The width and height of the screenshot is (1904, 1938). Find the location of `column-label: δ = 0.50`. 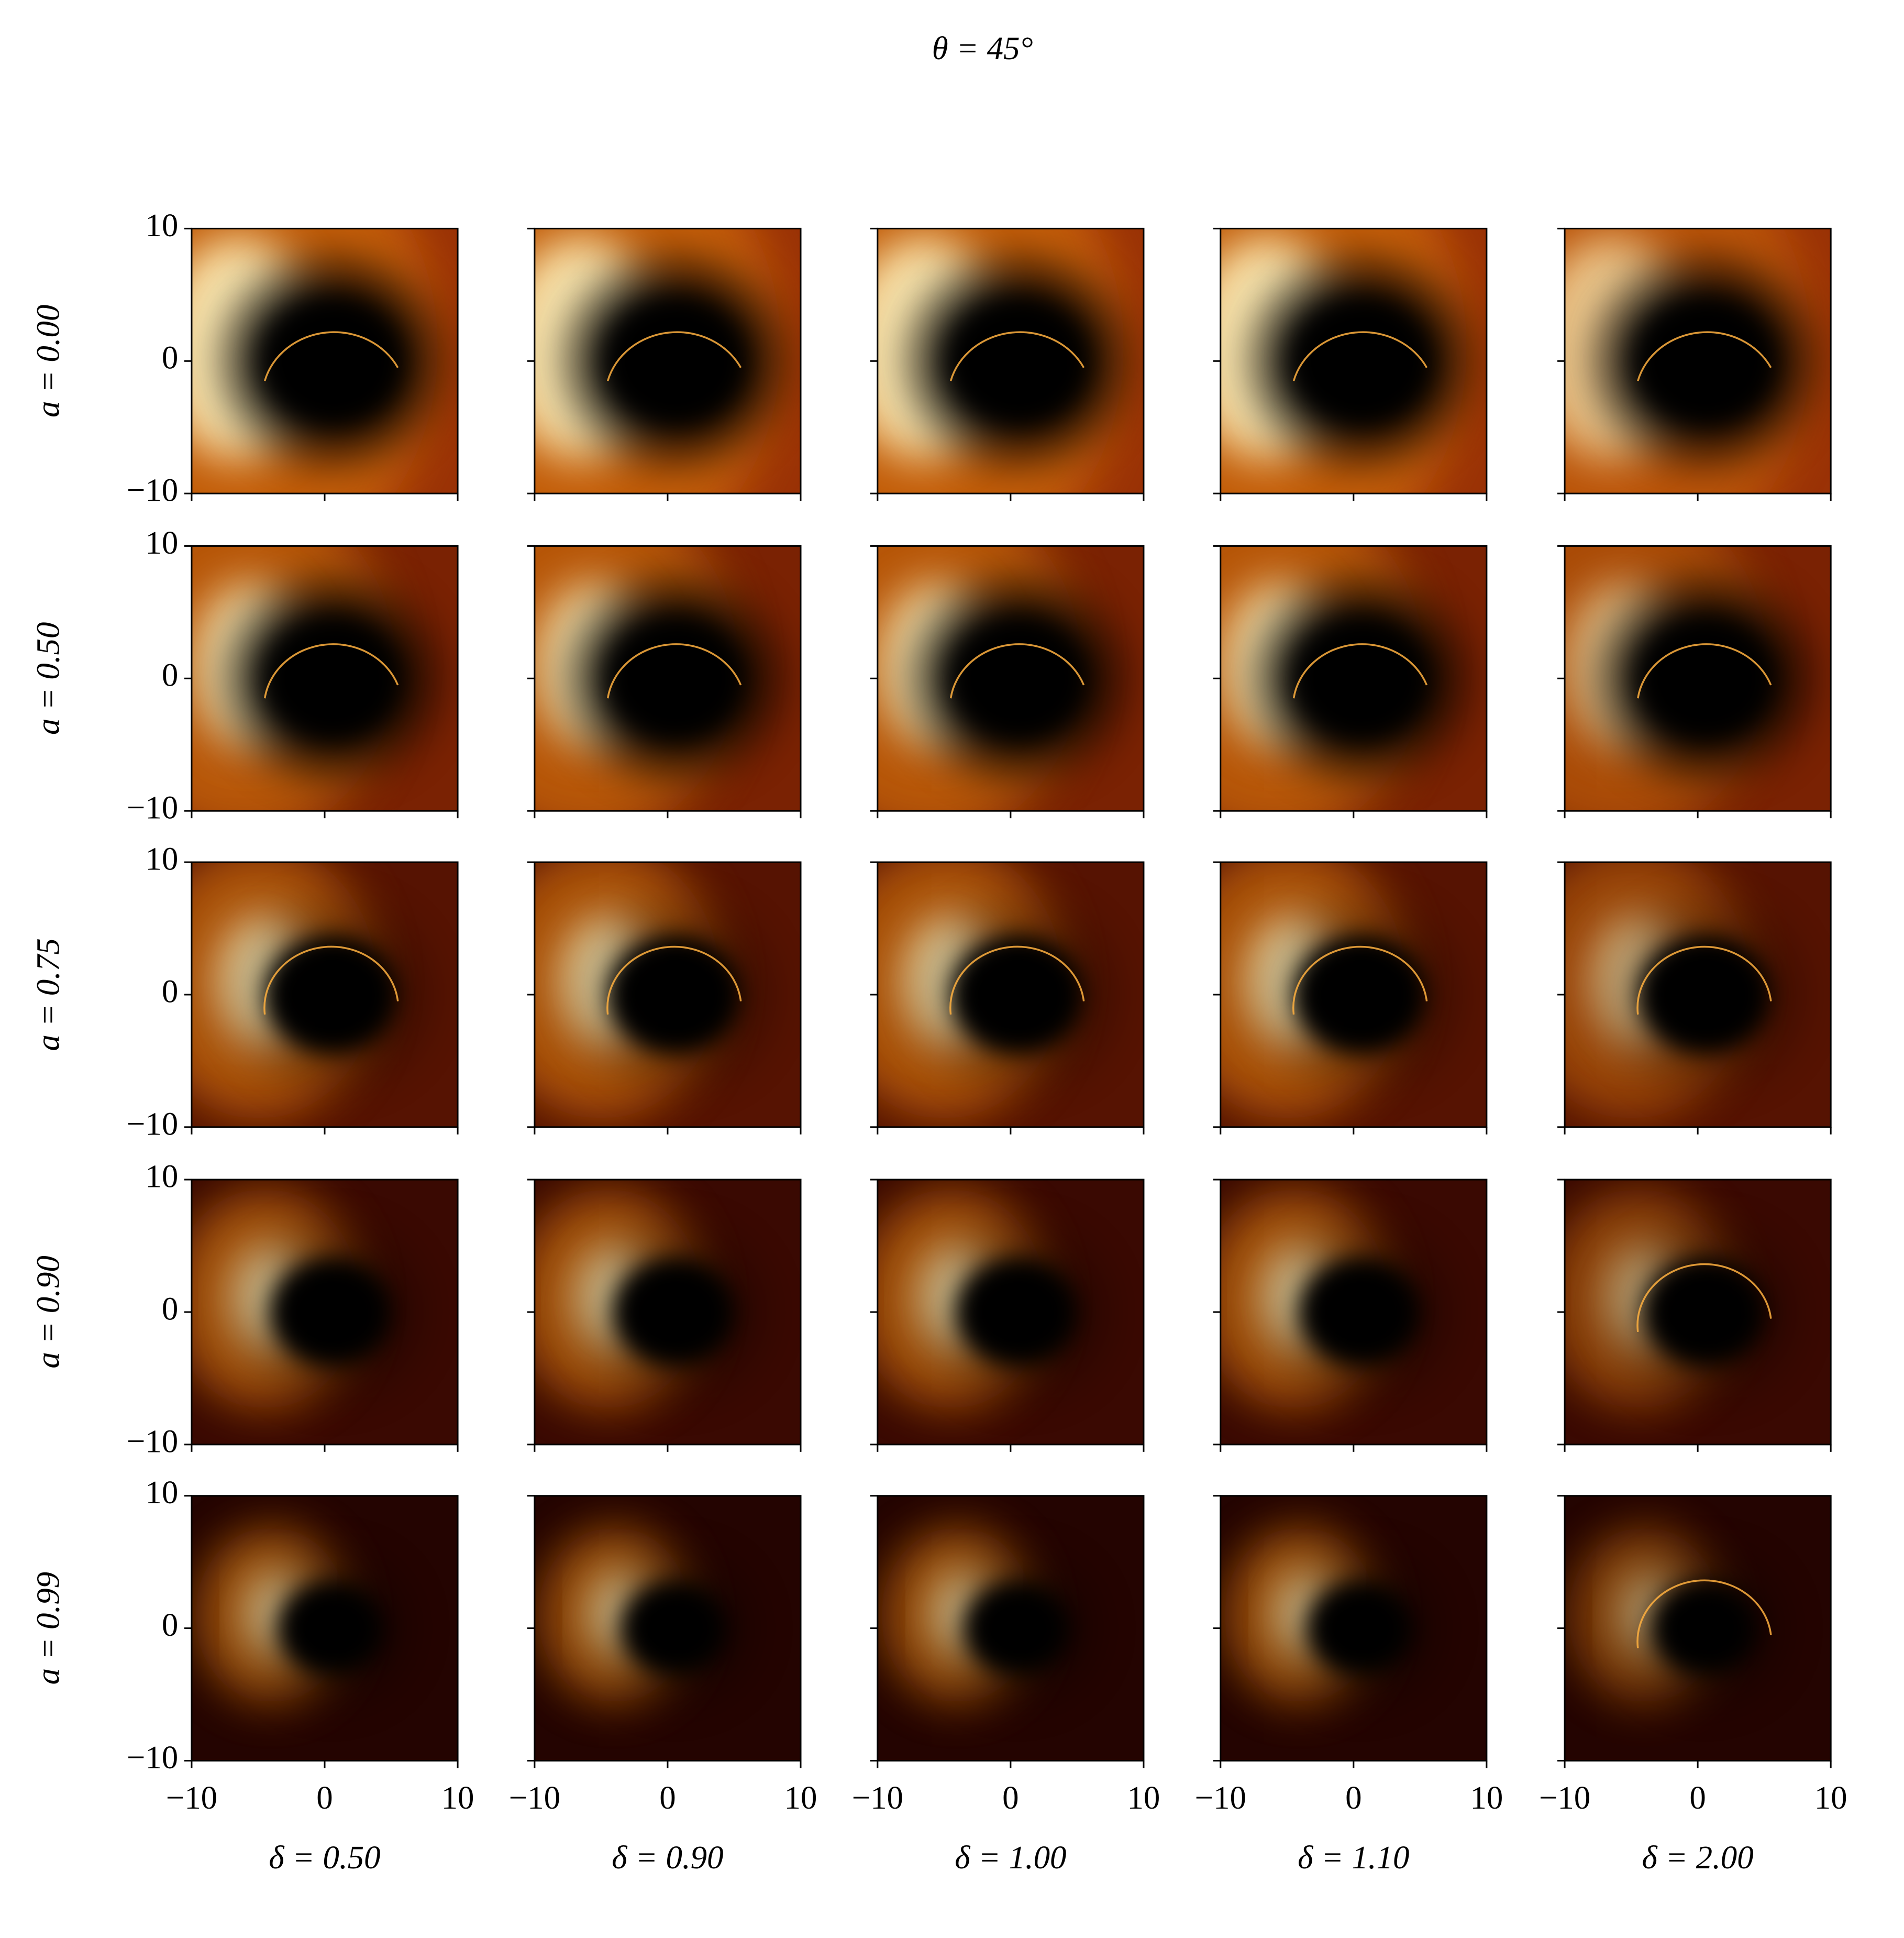

column-label: δ = 0.50 is located at coordinates (325, 1857).